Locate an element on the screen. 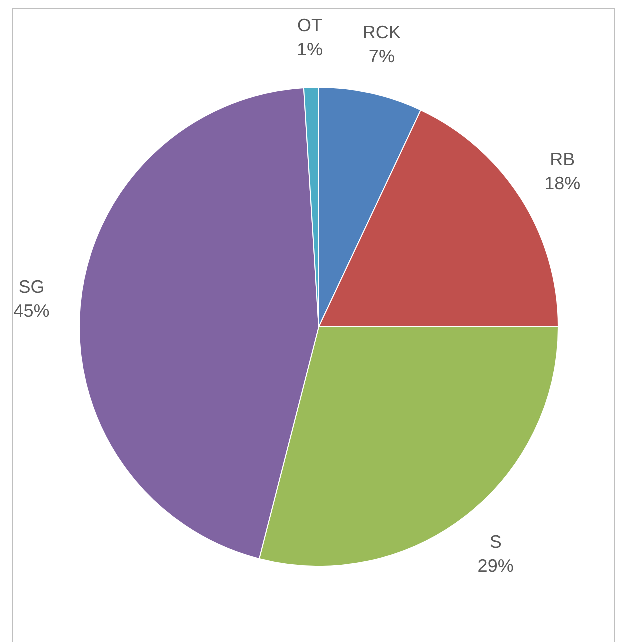  slice-label: SG is located at coordinates (31, 286).